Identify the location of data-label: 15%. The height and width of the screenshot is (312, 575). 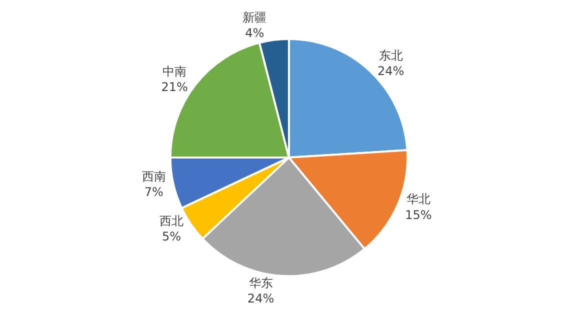
(418, 215).